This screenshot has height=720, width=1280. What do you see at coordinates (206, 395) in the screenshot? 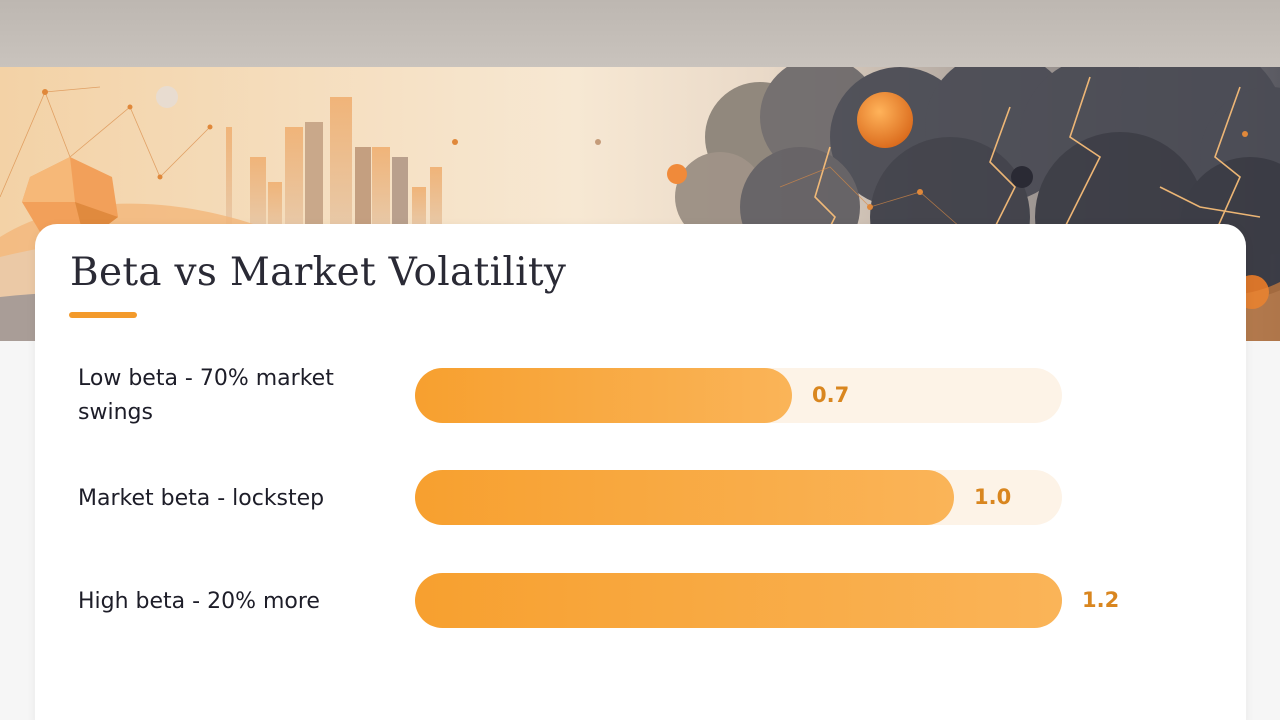
I see `bar-label: Low beta - 70% market swings` at bounding box center [206, 395].